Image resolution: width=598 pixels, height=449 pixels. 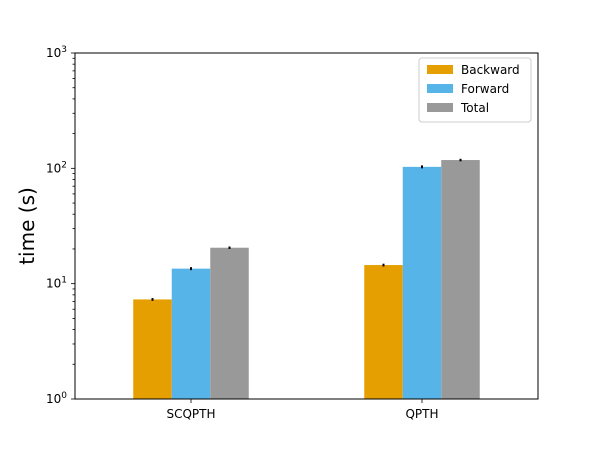 I want to click on y-major-ticks: 100 101 102 103, so click(x=60, y=225).